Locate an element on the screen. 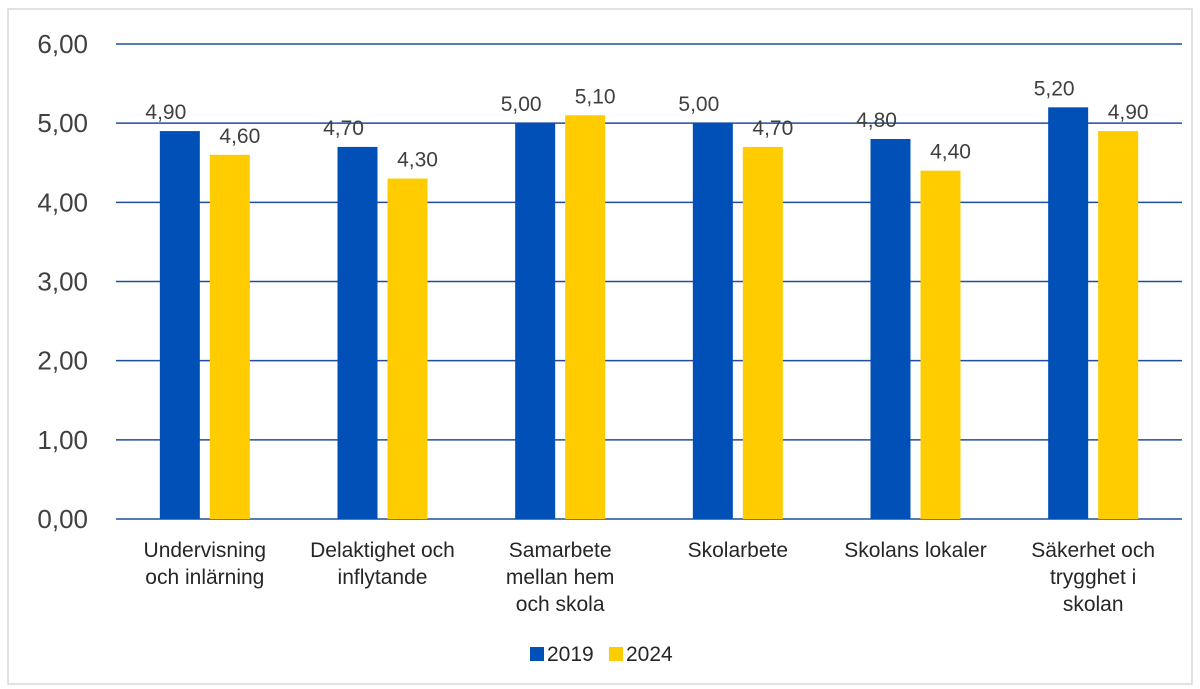  data-label-2024: 4,90 is located at coordinates (1128, 112).